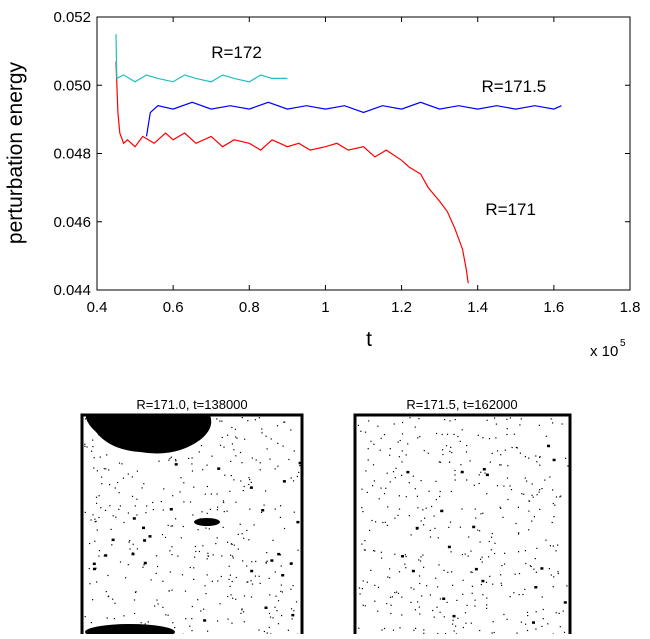 Image resolution: width=650 pixels, height=639 pixels. What do you see at coordinates (553, 307) in the screenshot?
I see `x-tick-label: 1.6` at bounding box center [553, 307].